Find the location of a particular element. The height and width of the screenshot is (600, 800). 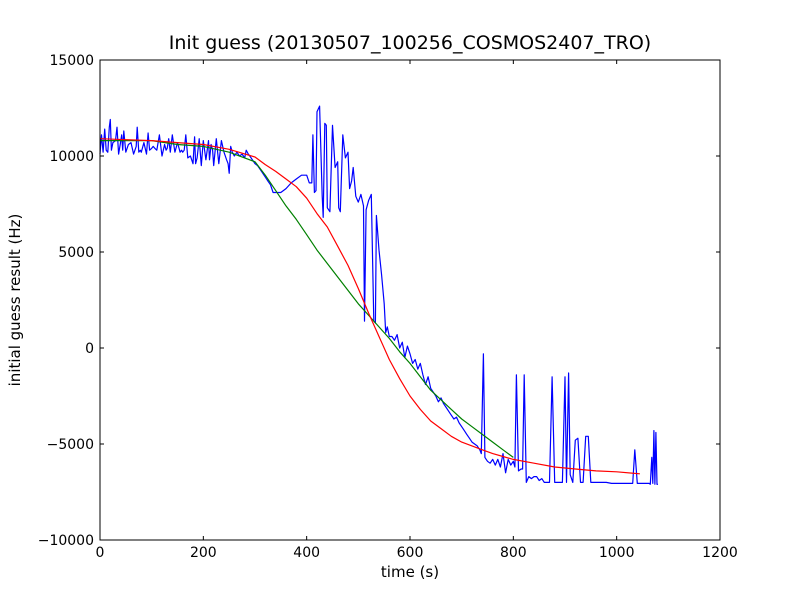

x-tick-label: 800 is located at coordinates (513, 553).